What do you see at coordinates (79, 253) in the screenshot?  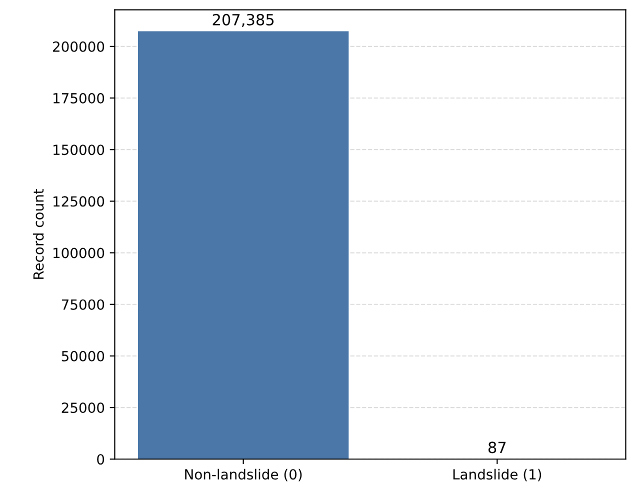 I see `y-tick-label: 100000` at bounding box center [79, 253].